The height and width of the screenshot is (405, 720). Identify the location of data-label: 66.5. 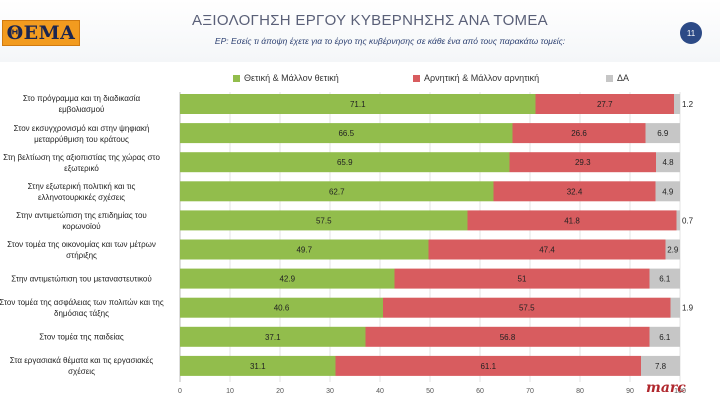
(346, 133).